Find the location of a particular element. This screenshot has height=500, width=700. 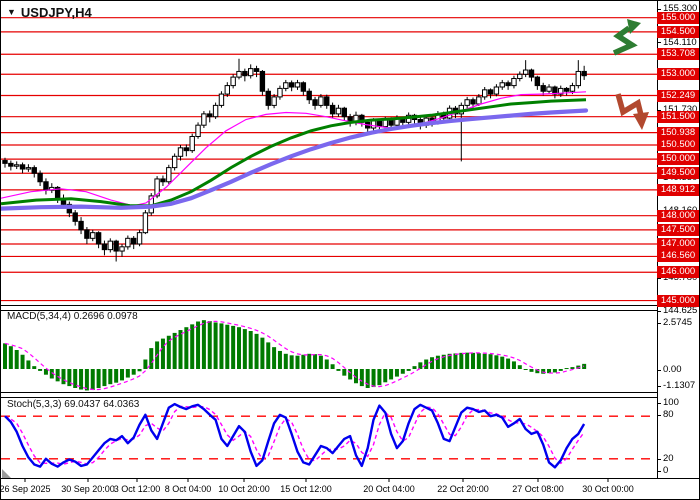

indicator-scale-label: 20 is located at coordinates (665, 459).